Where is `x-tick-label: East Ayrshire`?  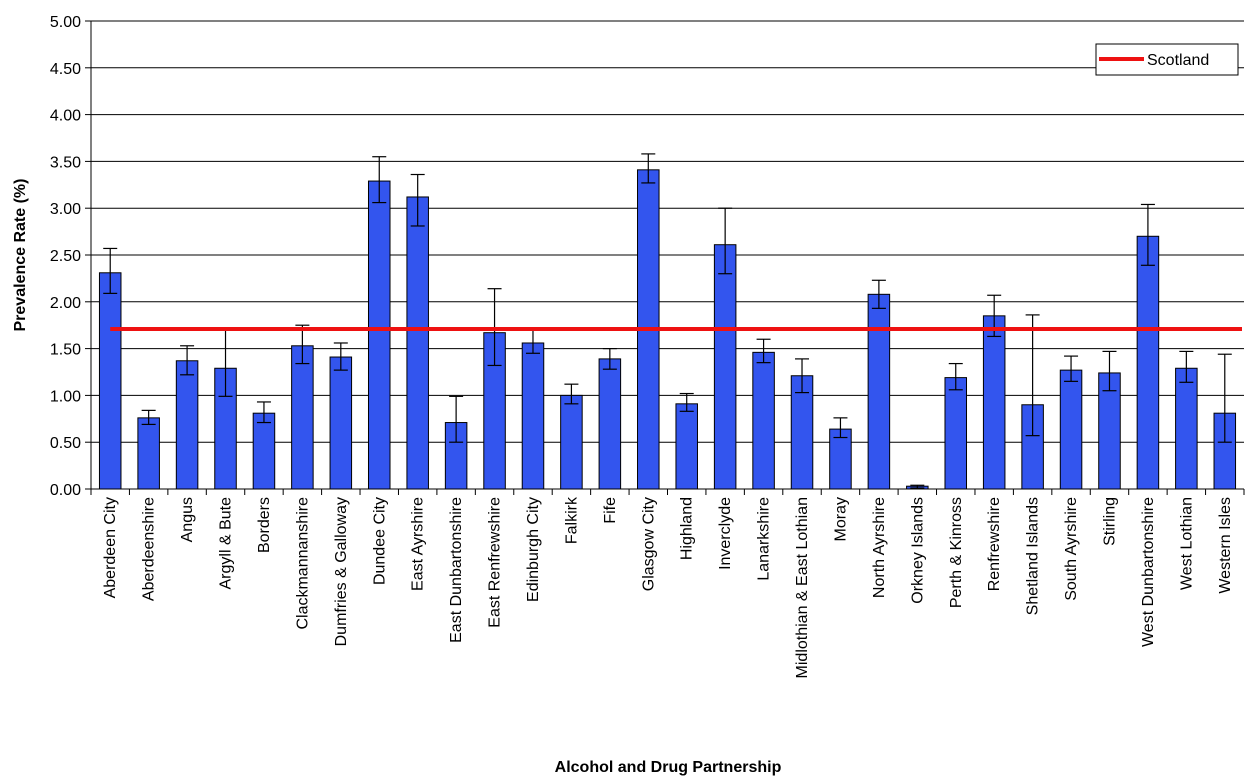
x-tick-label: East Ayrshire is located at coordinates (418, 544).